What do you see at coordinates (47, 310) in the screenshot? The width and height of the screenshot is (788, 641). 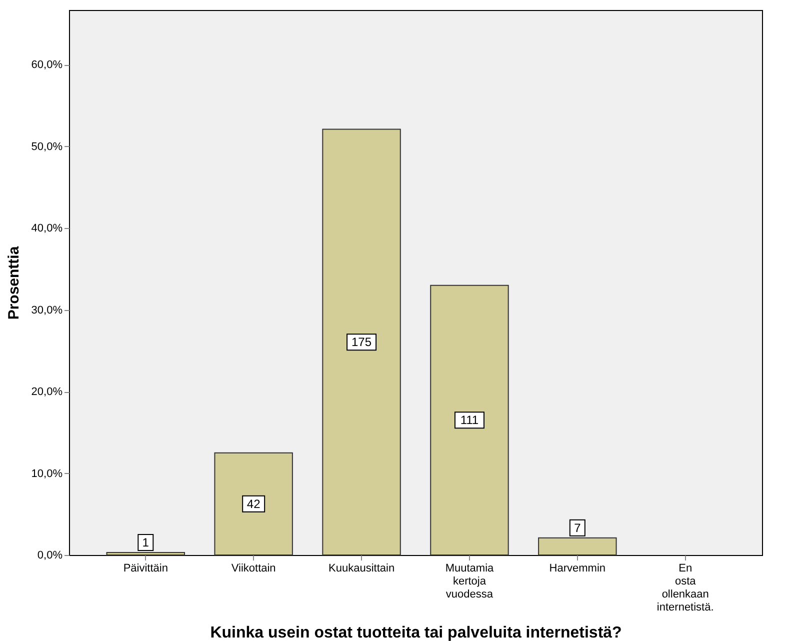 I see `y-tick-label: 30,0%` at bounding box center [47, 310].